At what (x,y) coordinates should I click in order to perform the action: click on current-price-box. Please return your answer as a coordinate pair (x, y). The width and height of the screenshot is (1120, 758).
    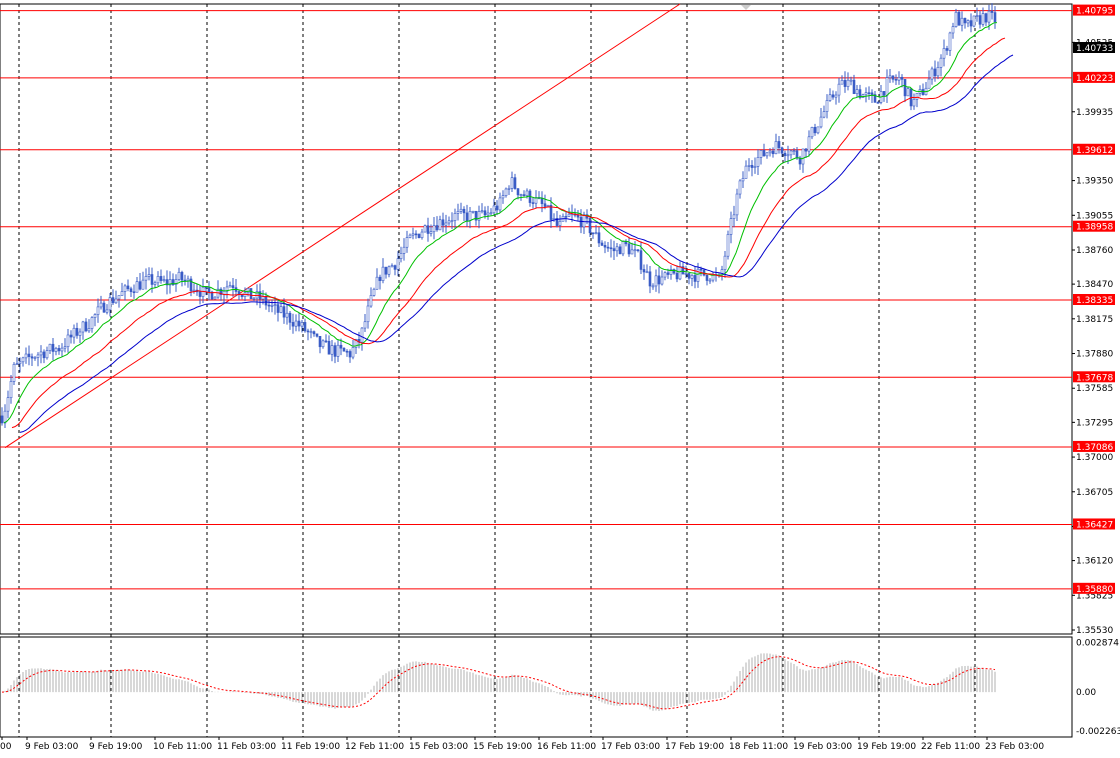
    Looking at the image, I should click on (1094, 47).